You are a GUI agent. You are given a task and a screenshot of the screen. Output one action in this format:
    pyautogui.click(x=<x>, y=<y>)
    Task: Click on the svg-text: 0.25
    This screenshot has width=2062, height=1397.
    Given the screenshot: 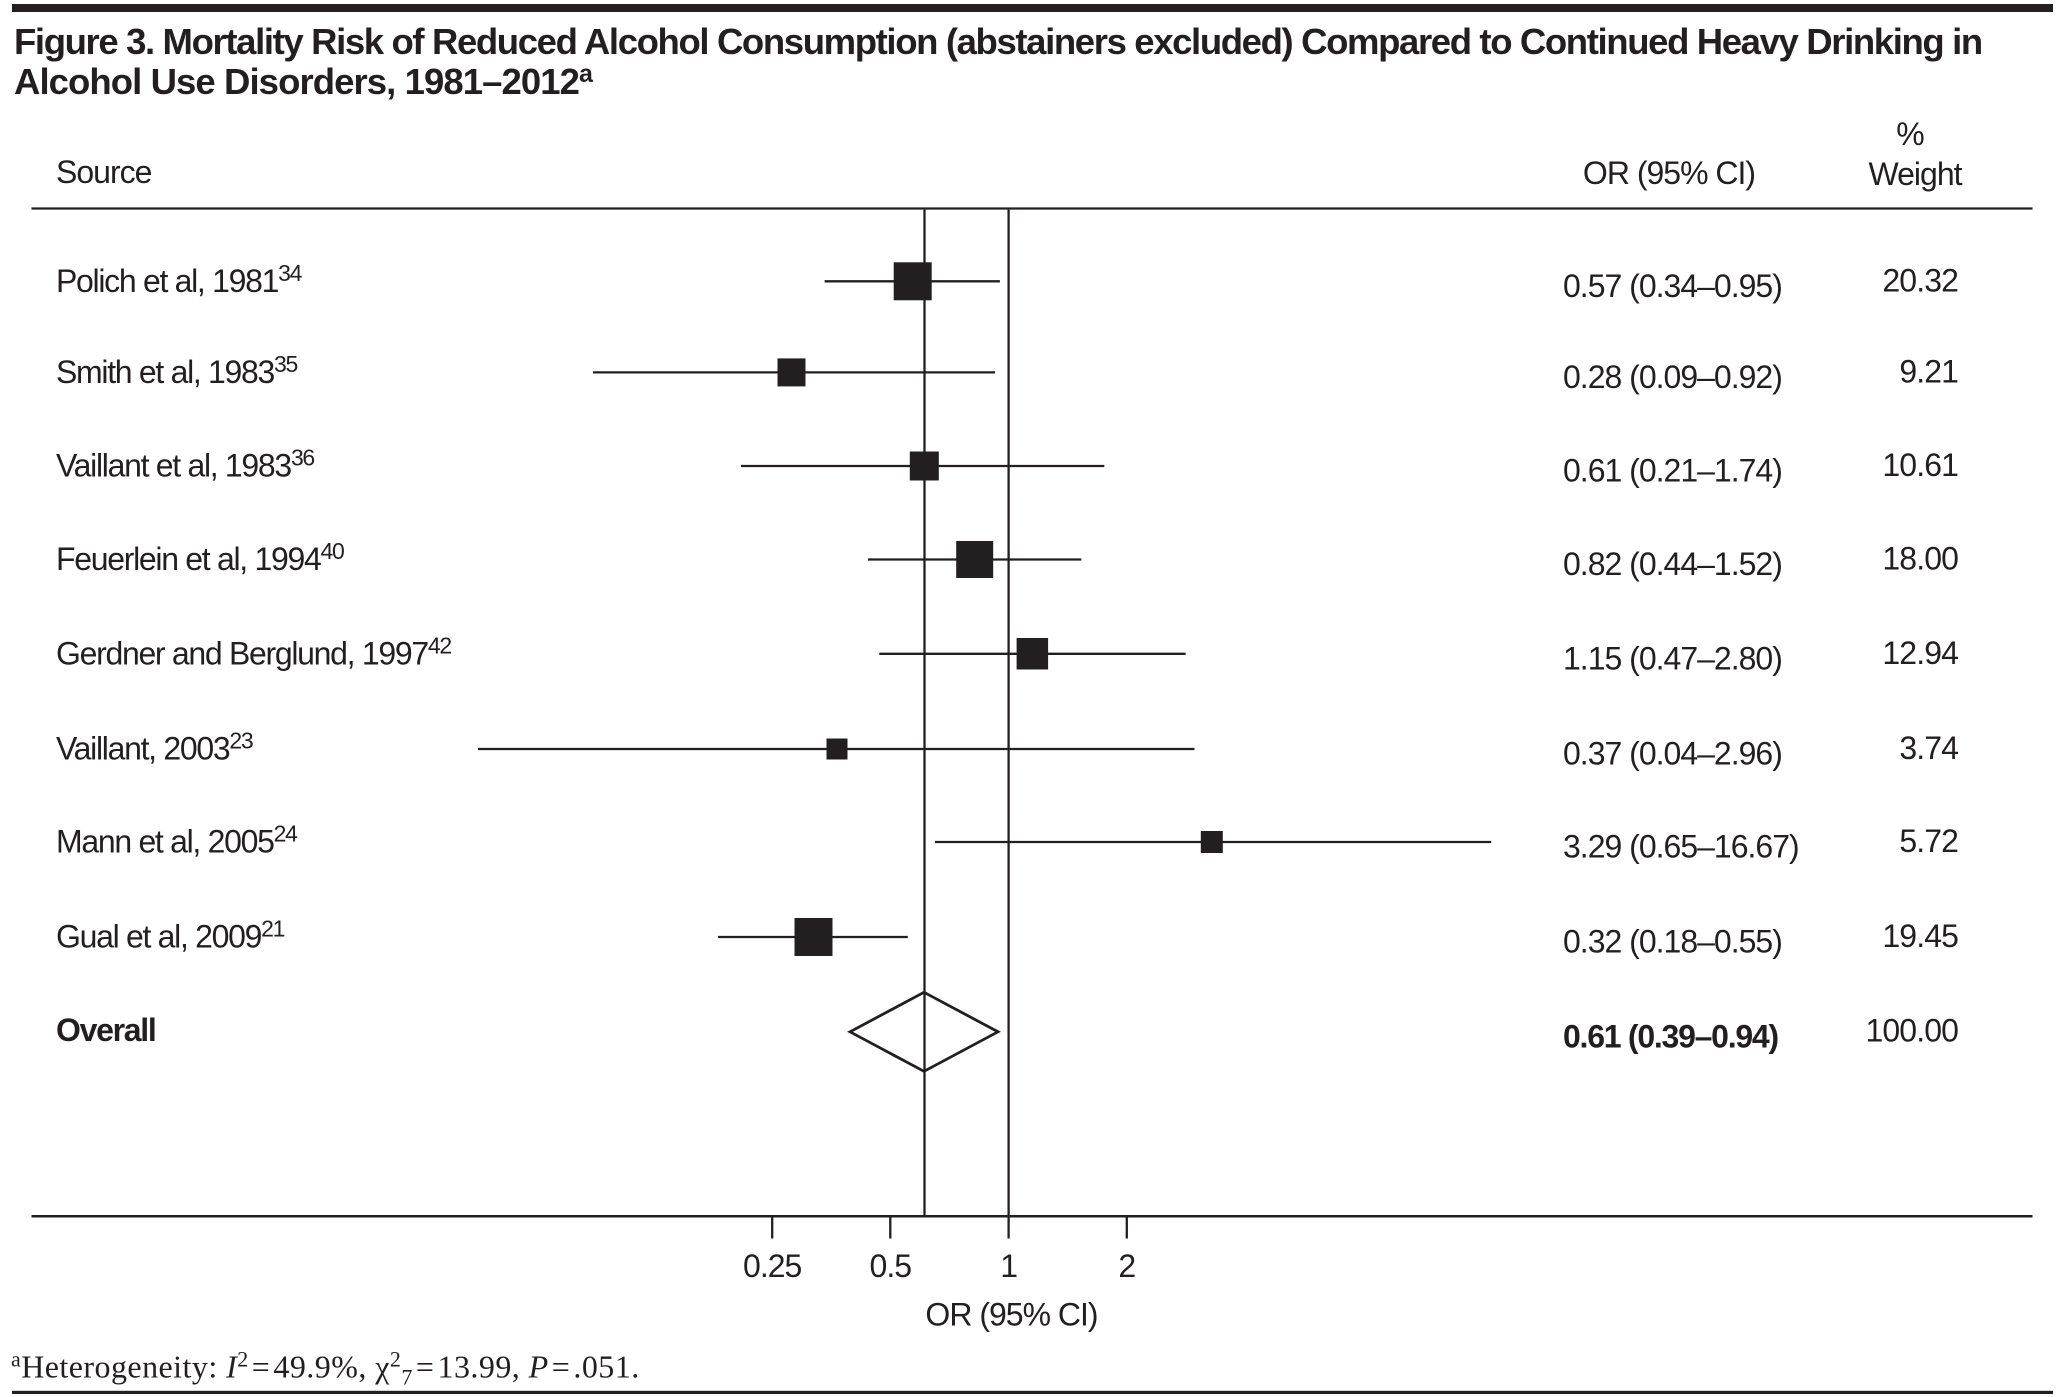 What is the action you would take?
    pyautogui.click(x=772, y=1266)
    